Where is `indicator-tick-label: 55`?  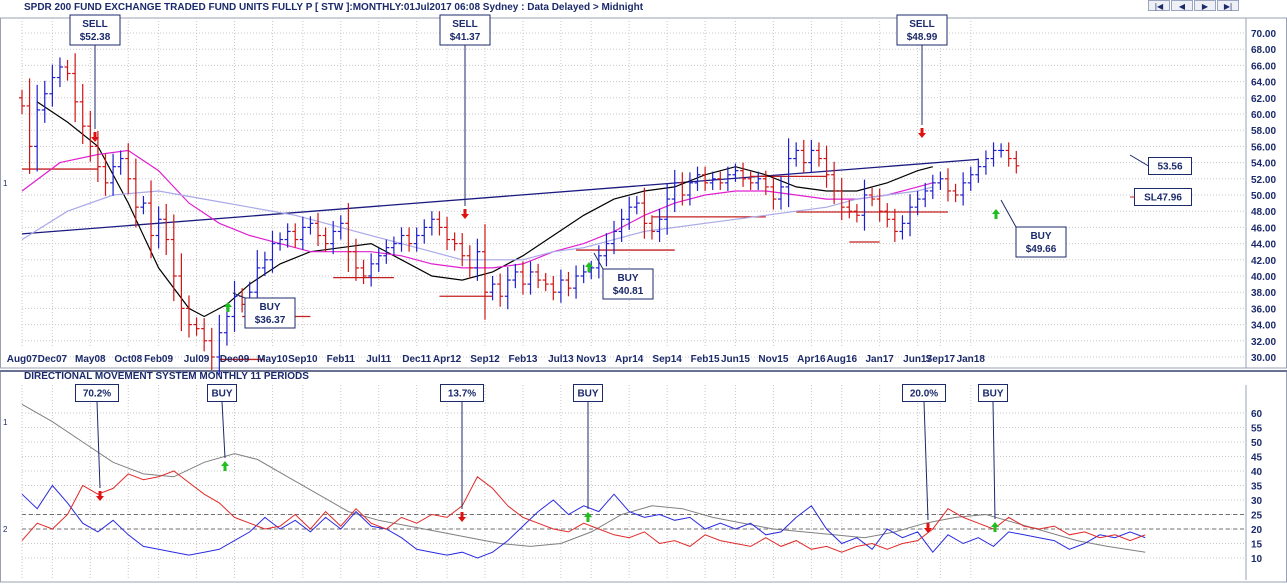 indicator-tick-label: 55 is located at coordinates (1257, 429).